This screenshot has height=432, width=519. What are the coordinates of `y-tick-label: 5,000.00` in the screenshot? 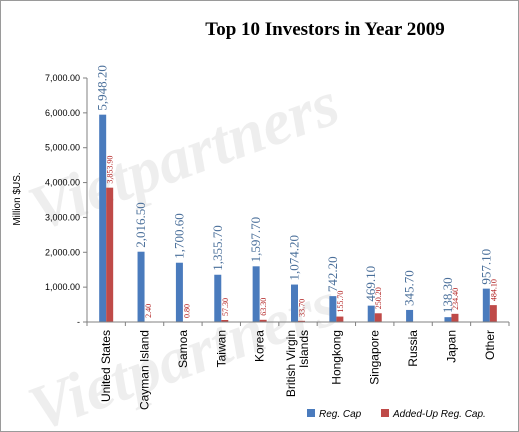 It's located at (62, 148).